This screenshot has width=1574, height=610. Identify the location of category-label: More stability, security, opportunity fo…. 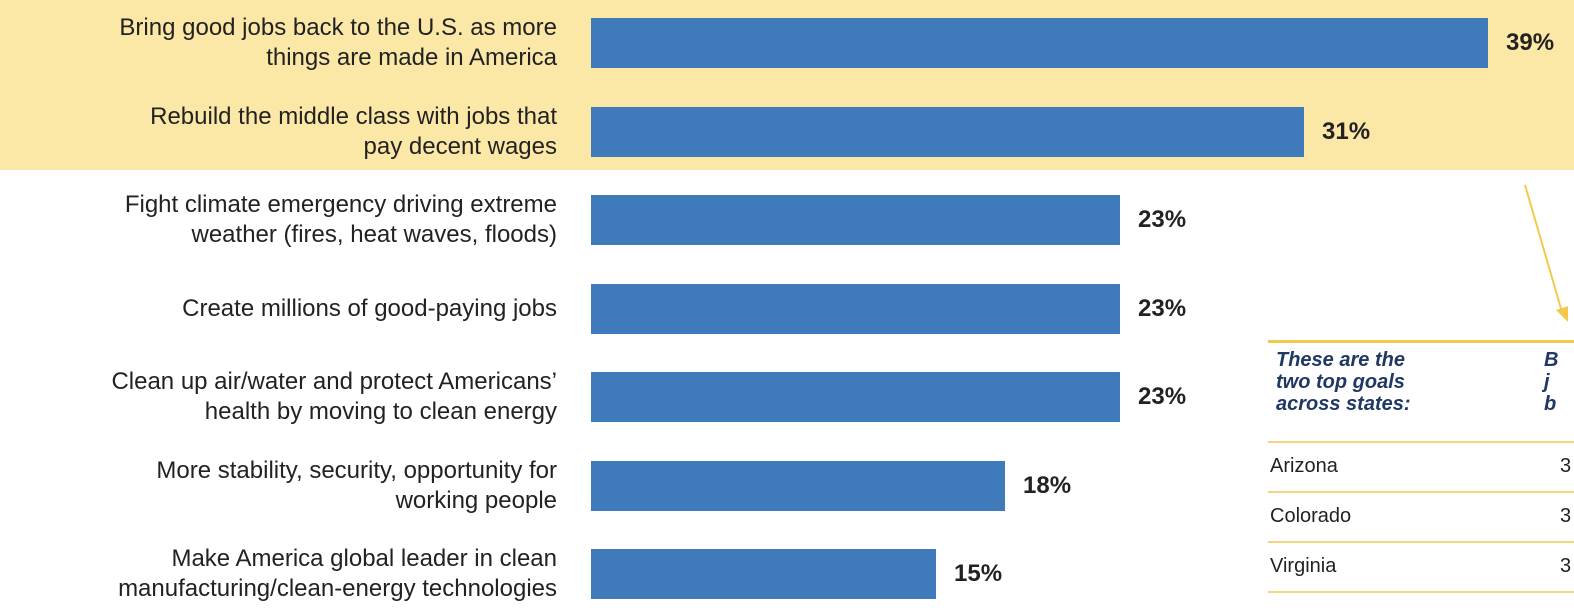
(356, 485).